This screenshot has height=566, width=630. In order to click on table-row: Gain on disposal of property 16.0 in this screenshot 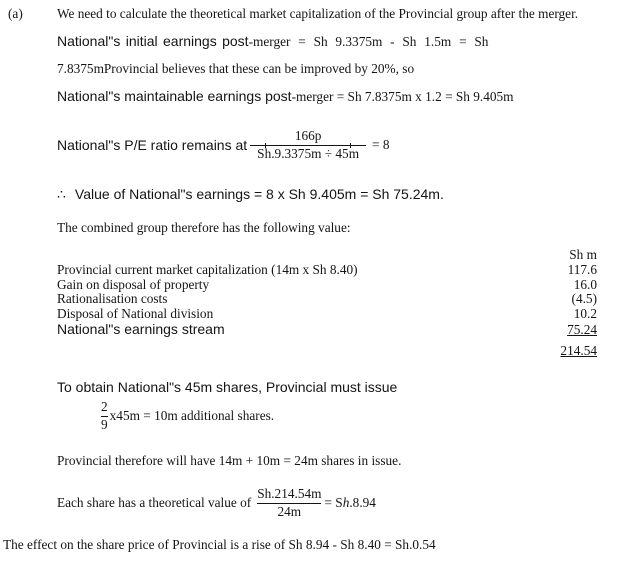, I will do `click(327, 284)`.